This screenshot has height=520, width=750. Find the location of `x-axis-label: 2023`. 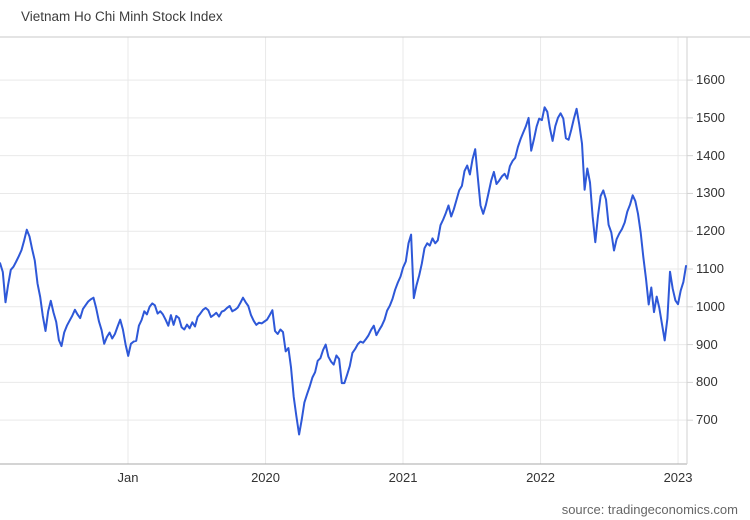

x-axis-label: 2023 is located at coordinates (678, 477).